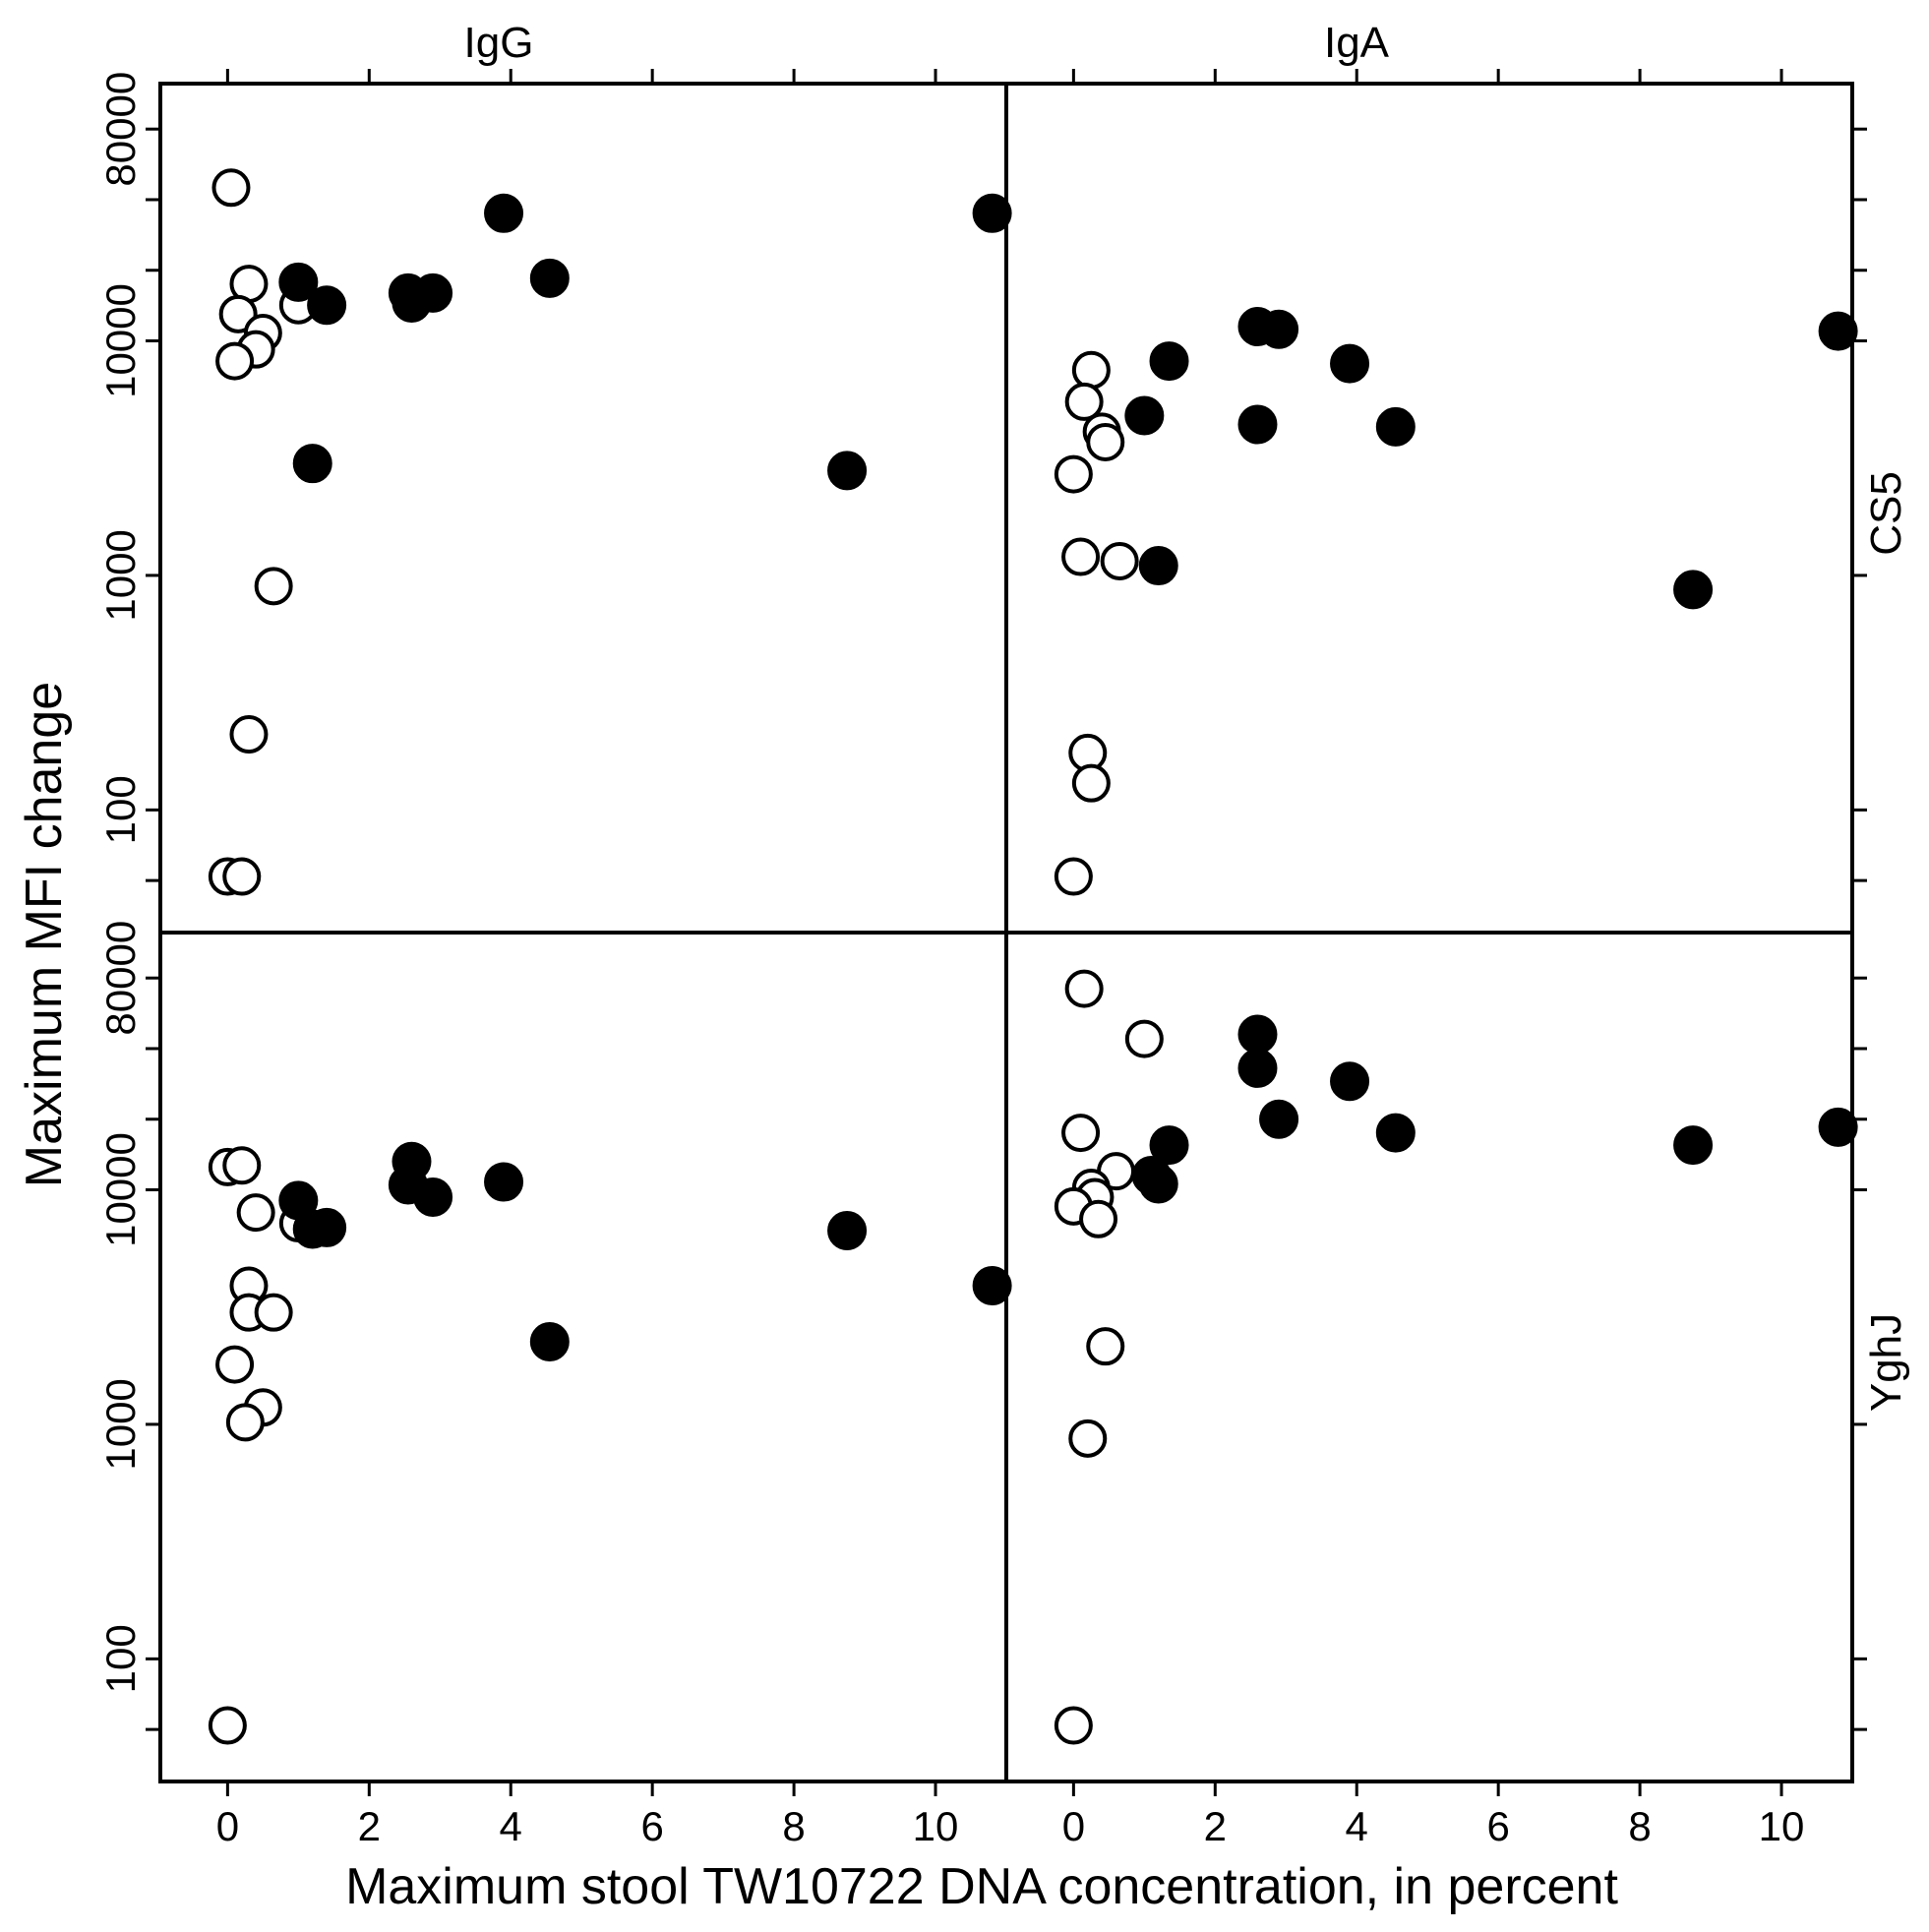 Image resolution: width=1929 pixels, height=1932 pixels. Describe the element at coordinates (499, 43) in the screenshot. I see `column-label-igg: IgG` at that location.